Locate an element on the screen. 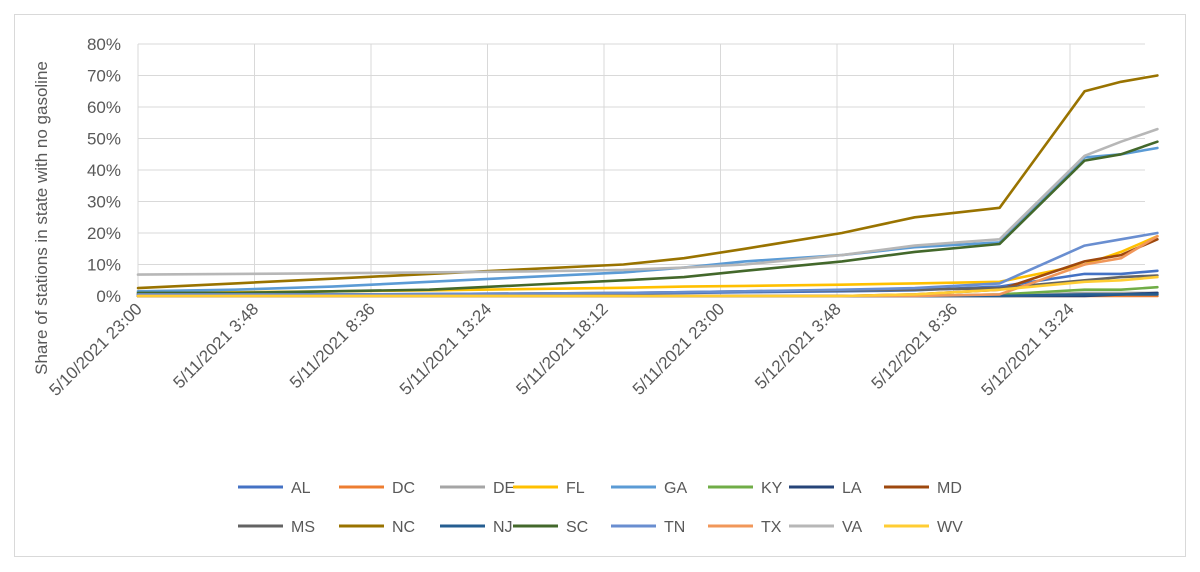 The width and height of the screenshot is (1200, 572). legend-entry-fl: FL is located at coordinates (549, 488).